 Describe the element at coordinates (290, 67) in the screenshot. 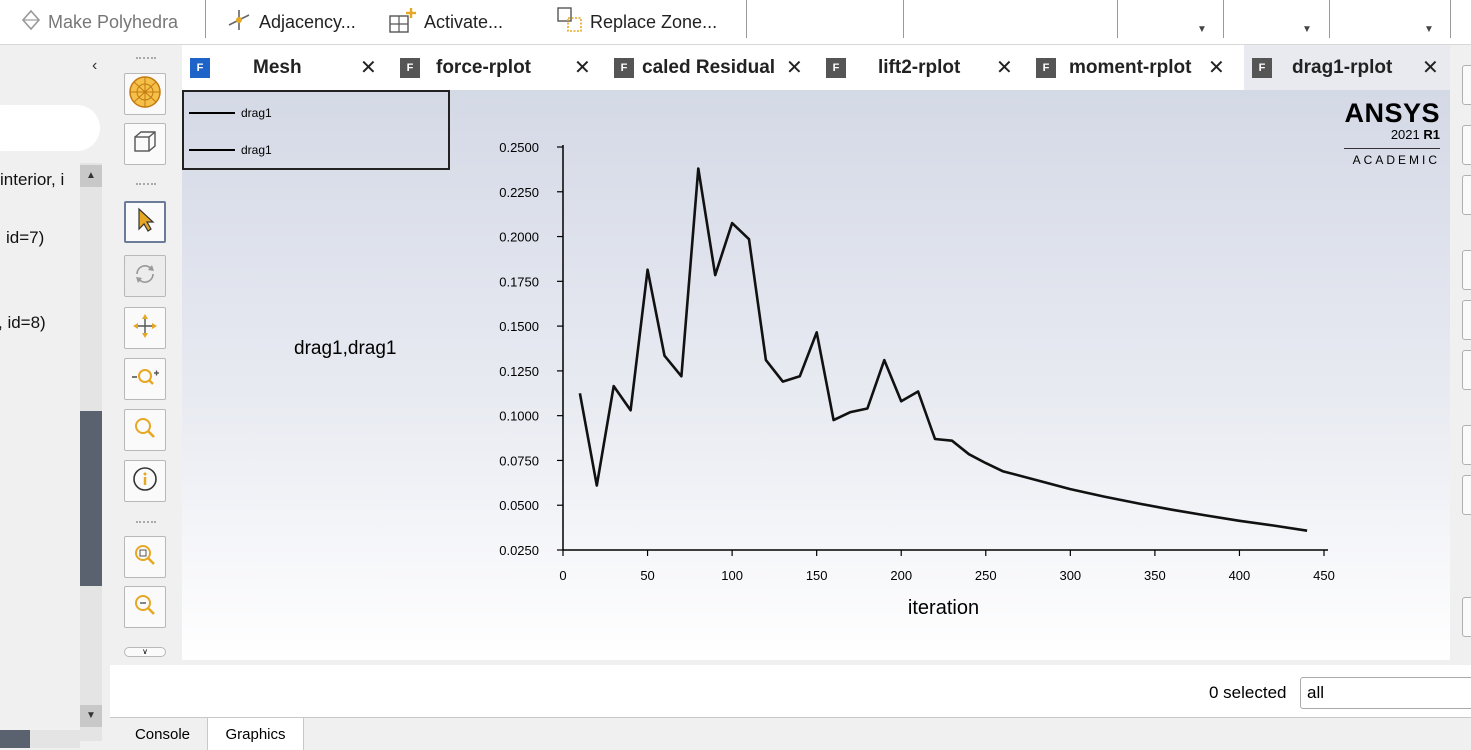

I see `tab-mesh: F Mesh ✕` at that location.